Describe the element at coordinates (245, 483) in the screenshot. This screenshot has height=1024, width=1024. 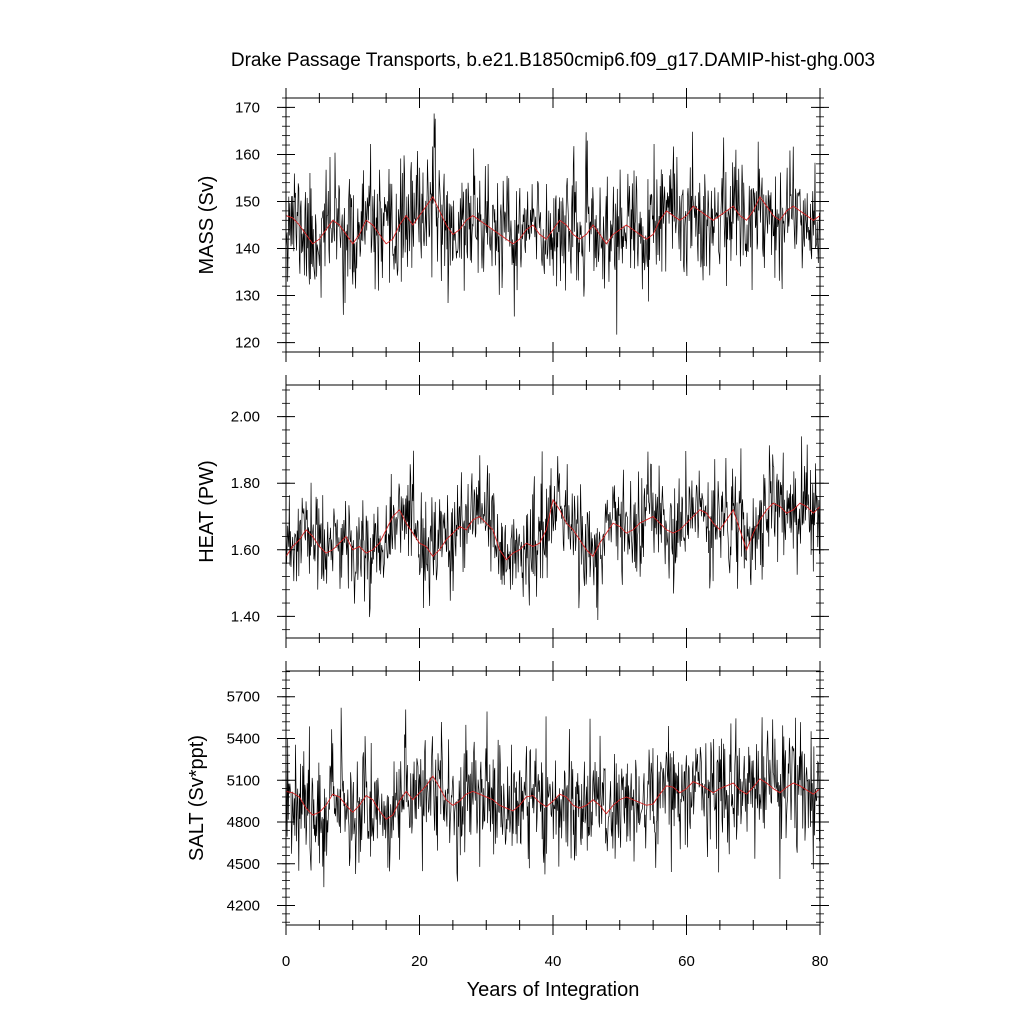
I see `heat-y-tick-label: 1.80` at that location.